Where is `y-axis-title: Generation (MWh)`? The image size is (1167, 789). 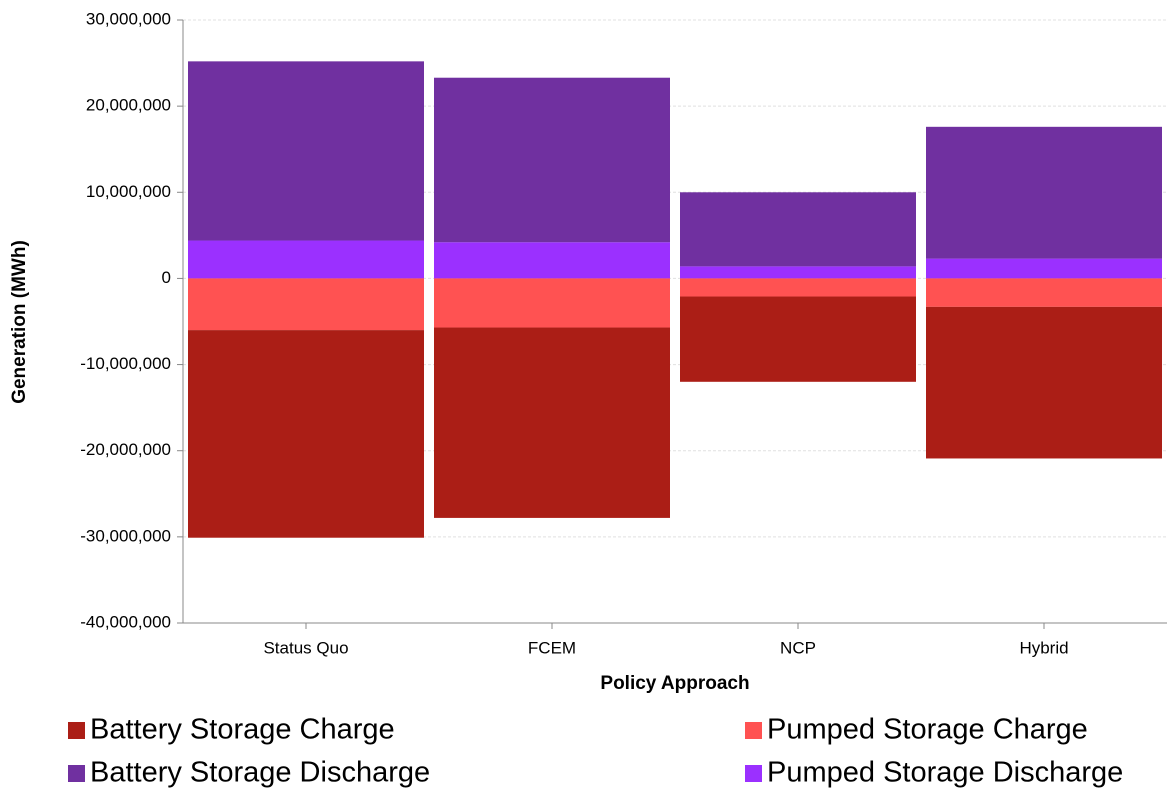
y-axis-title: Generation (MWh) is located at coordinates (19, 322).